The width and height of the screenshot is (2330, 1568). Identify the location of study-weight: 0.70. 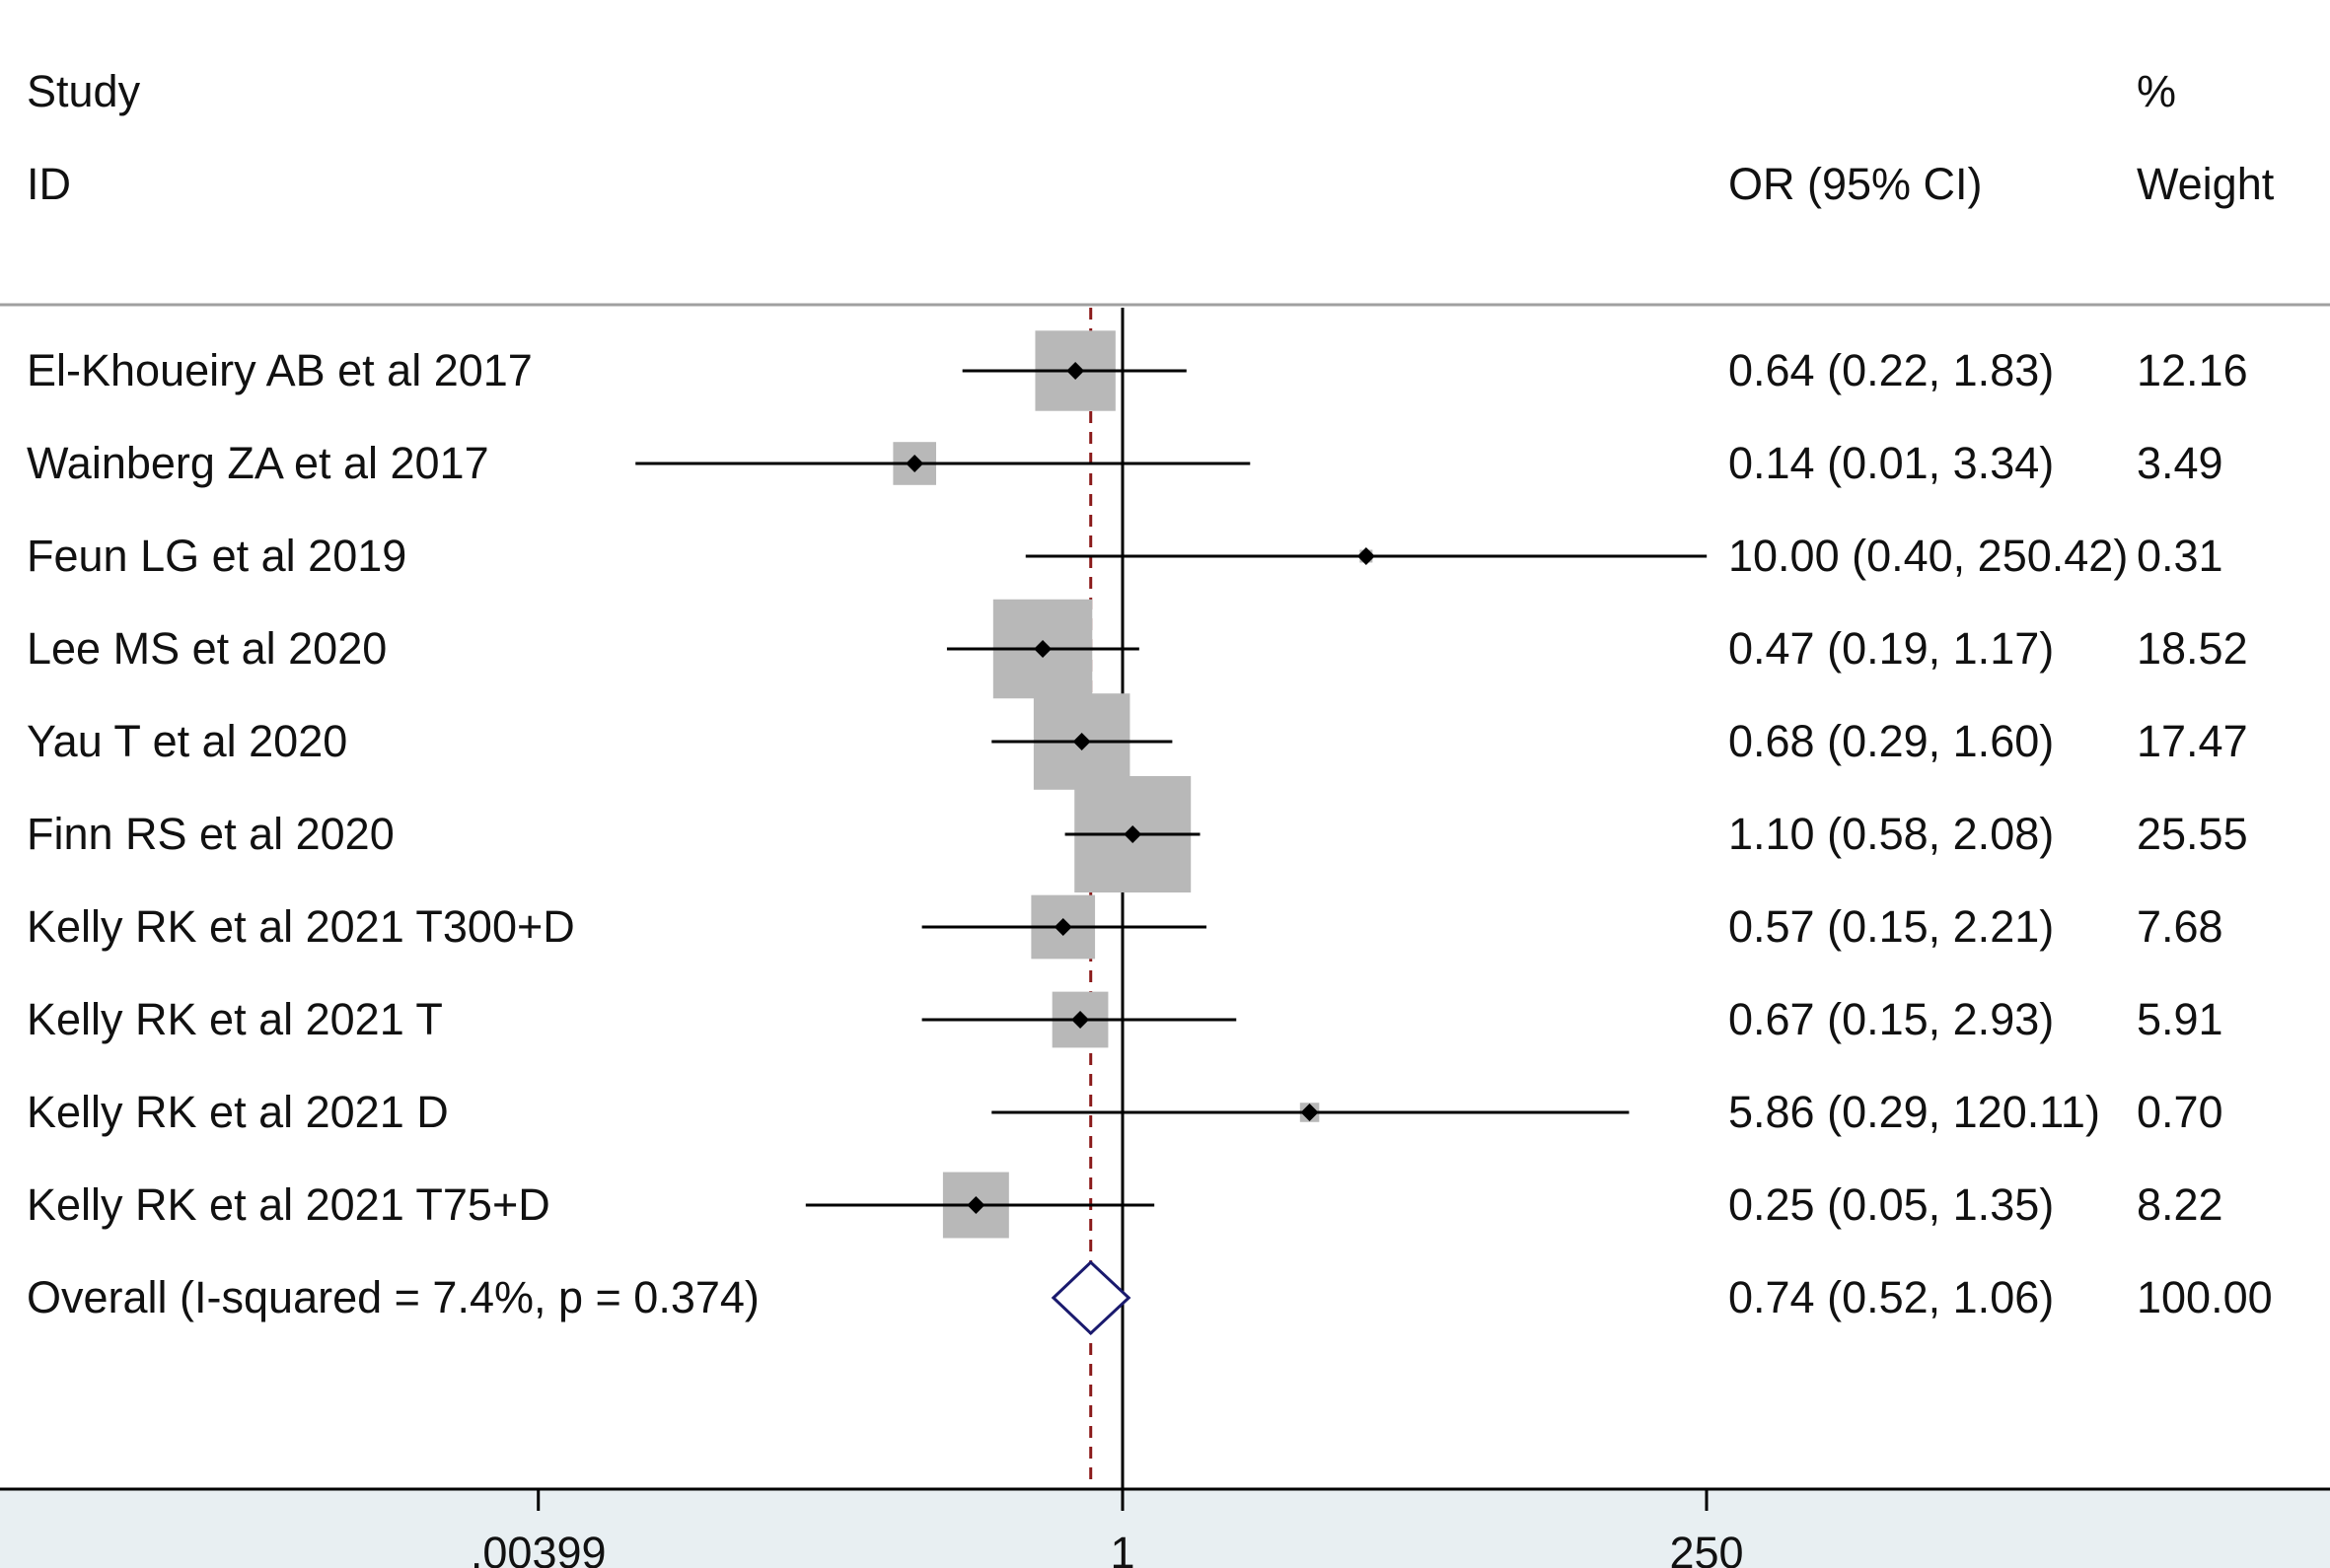
(2180, 1112).